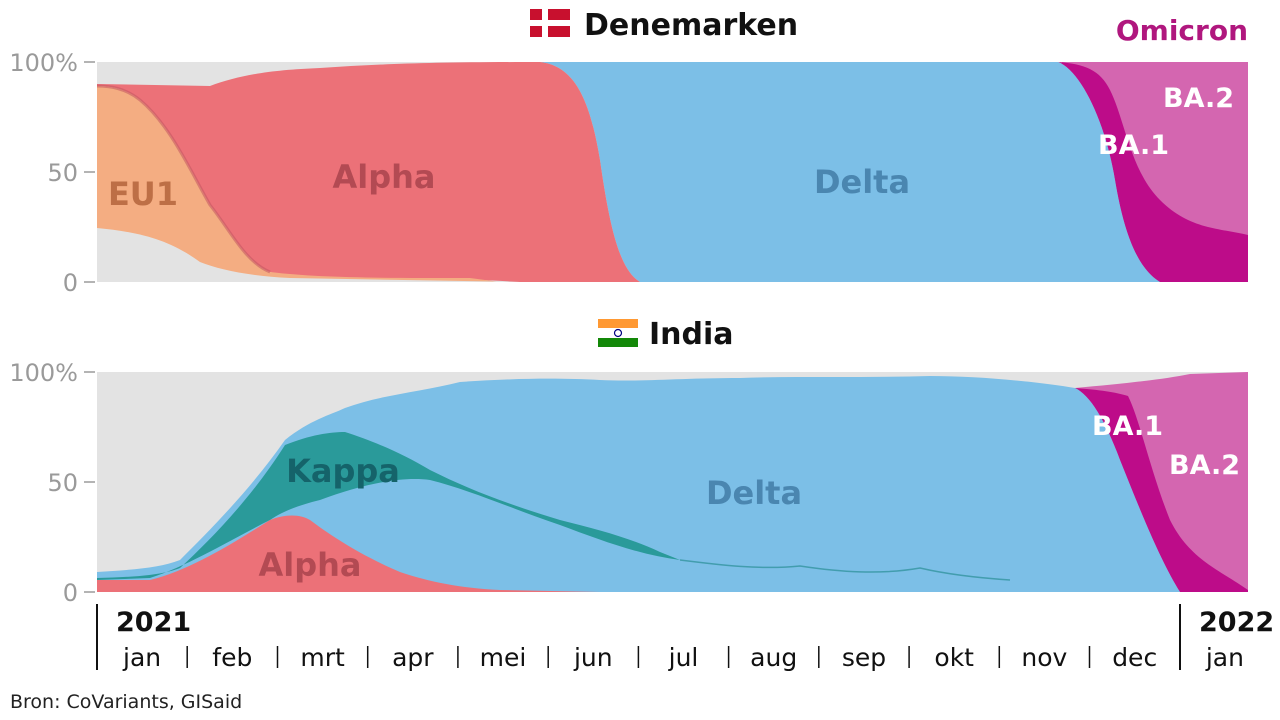 This screenshot has height=720, width=1280. I want to click on month-label: sep, so click(864, 657).